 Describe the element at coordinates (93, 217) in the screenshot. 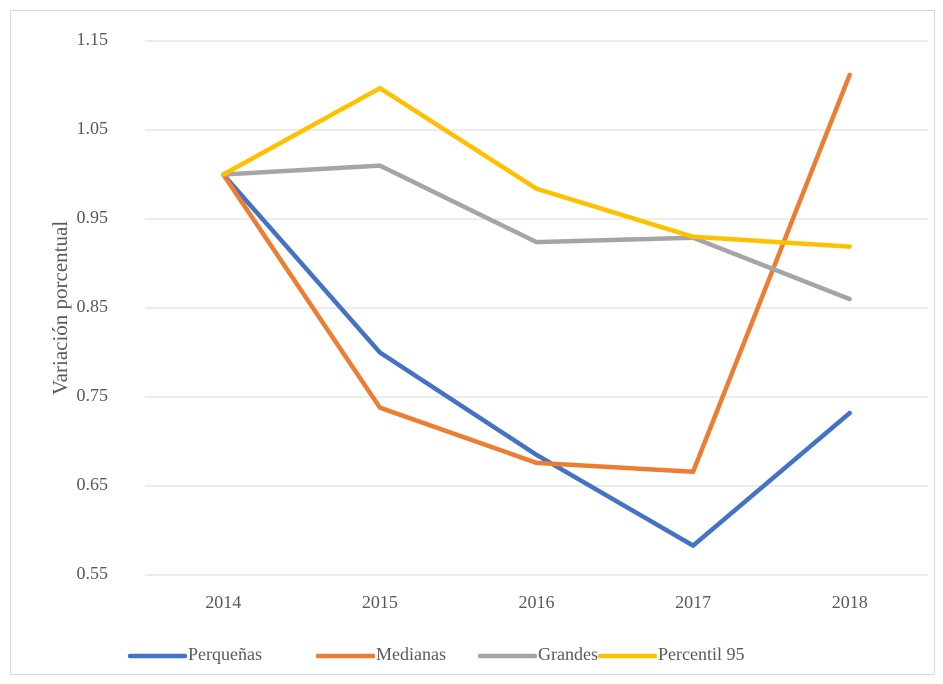

I see `y-tick-label: 0.95` at that location.